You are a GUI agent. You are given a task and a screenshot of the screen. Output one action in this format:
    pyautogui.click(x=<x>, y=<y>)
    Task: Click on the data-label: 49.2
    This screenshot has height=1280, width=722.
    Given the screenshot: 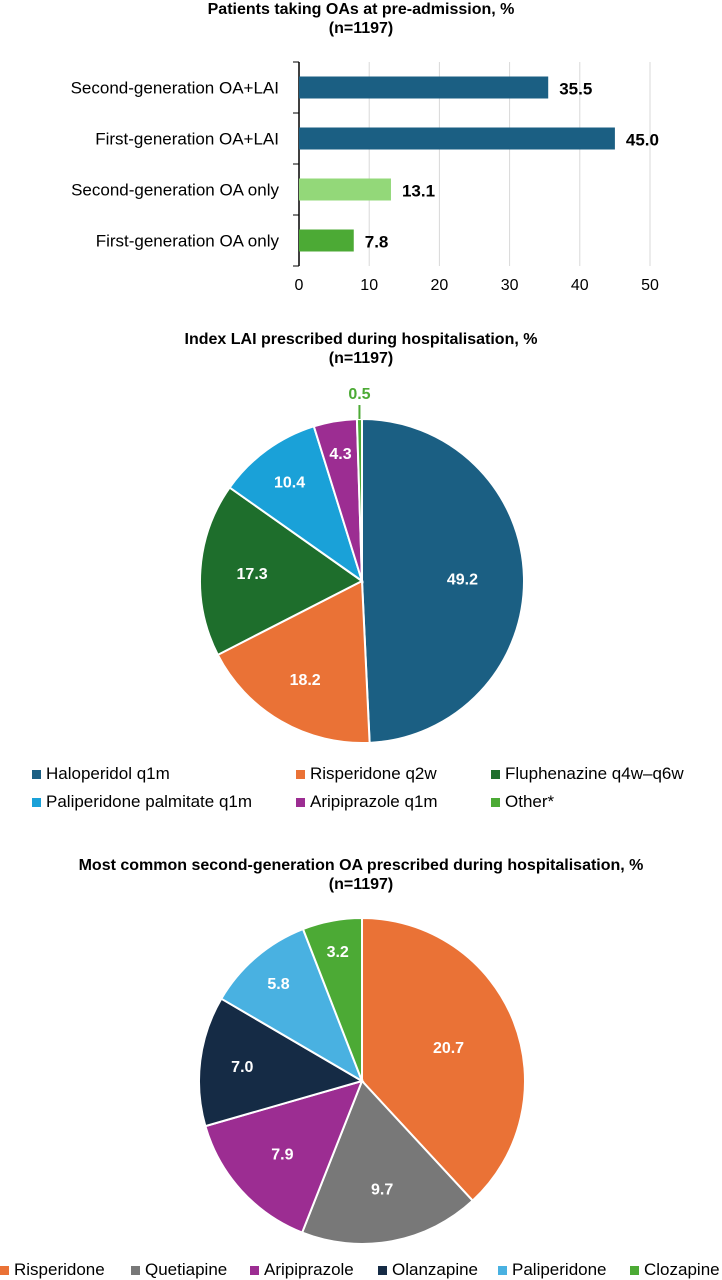 What is the action you would take?
    pyautogui.click(x=462, y=580)
    